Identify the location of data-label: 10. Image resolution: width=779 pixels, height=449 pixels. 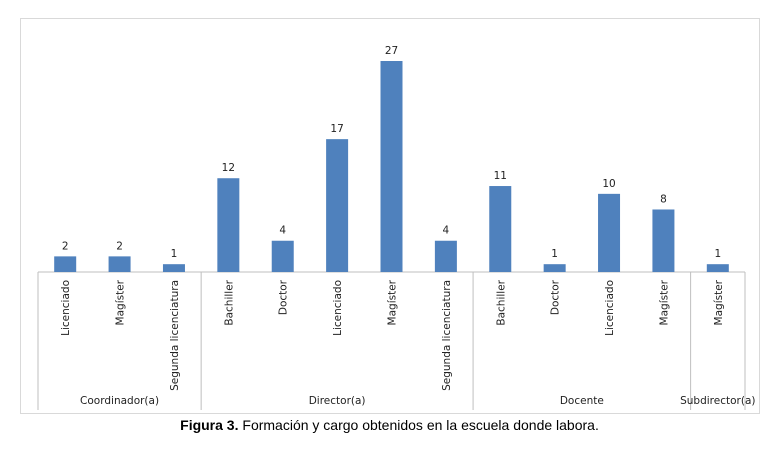
(608, 184).